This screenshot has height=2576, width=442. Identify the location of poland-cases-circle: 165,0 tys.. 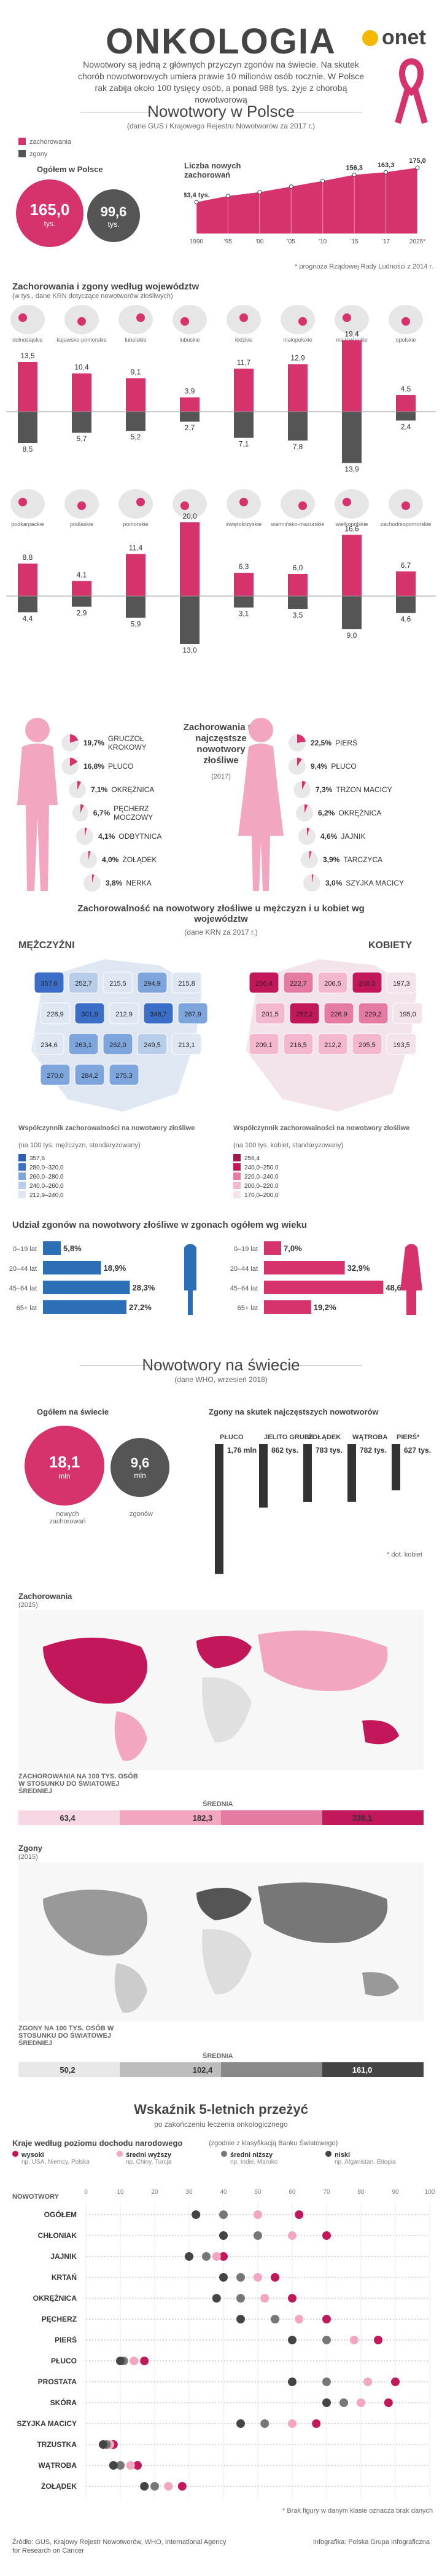
(49, 213).